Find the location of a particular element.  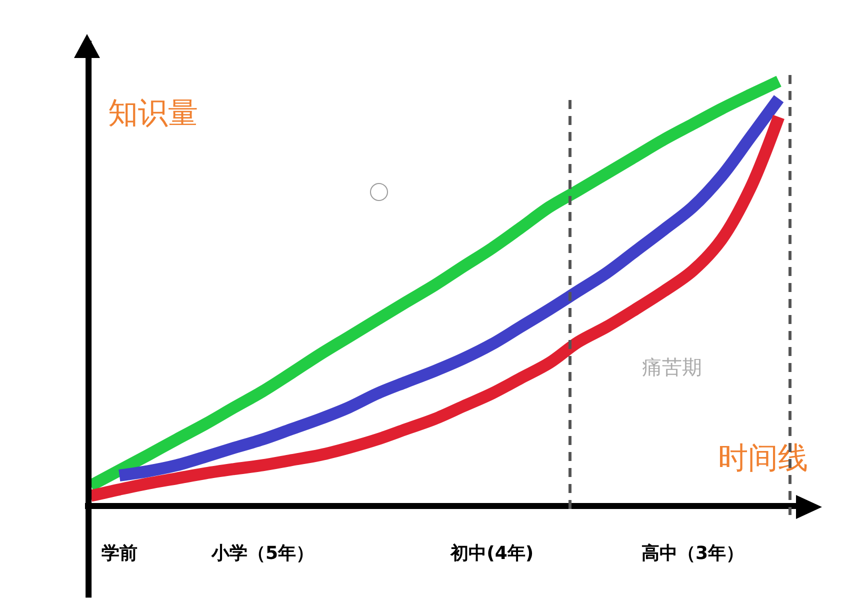

annotation: 痛苦期 is located at coordinates (672, 367).